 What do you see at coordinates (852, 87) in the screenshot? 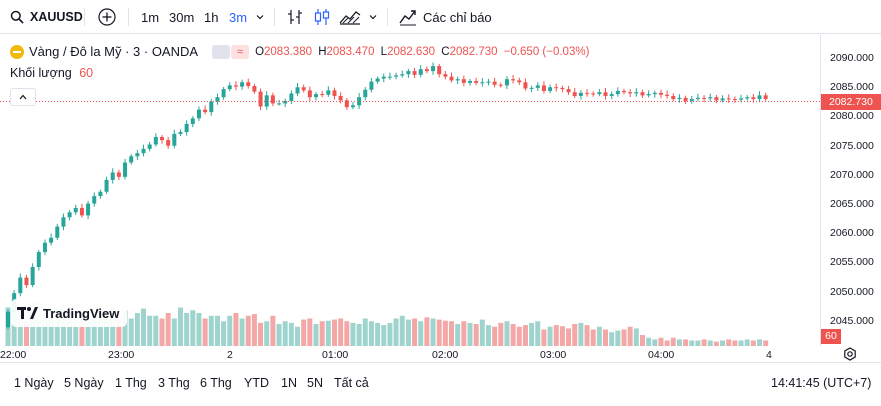
I see `price-tick: 2085.000` at bounding box center [852, 87].